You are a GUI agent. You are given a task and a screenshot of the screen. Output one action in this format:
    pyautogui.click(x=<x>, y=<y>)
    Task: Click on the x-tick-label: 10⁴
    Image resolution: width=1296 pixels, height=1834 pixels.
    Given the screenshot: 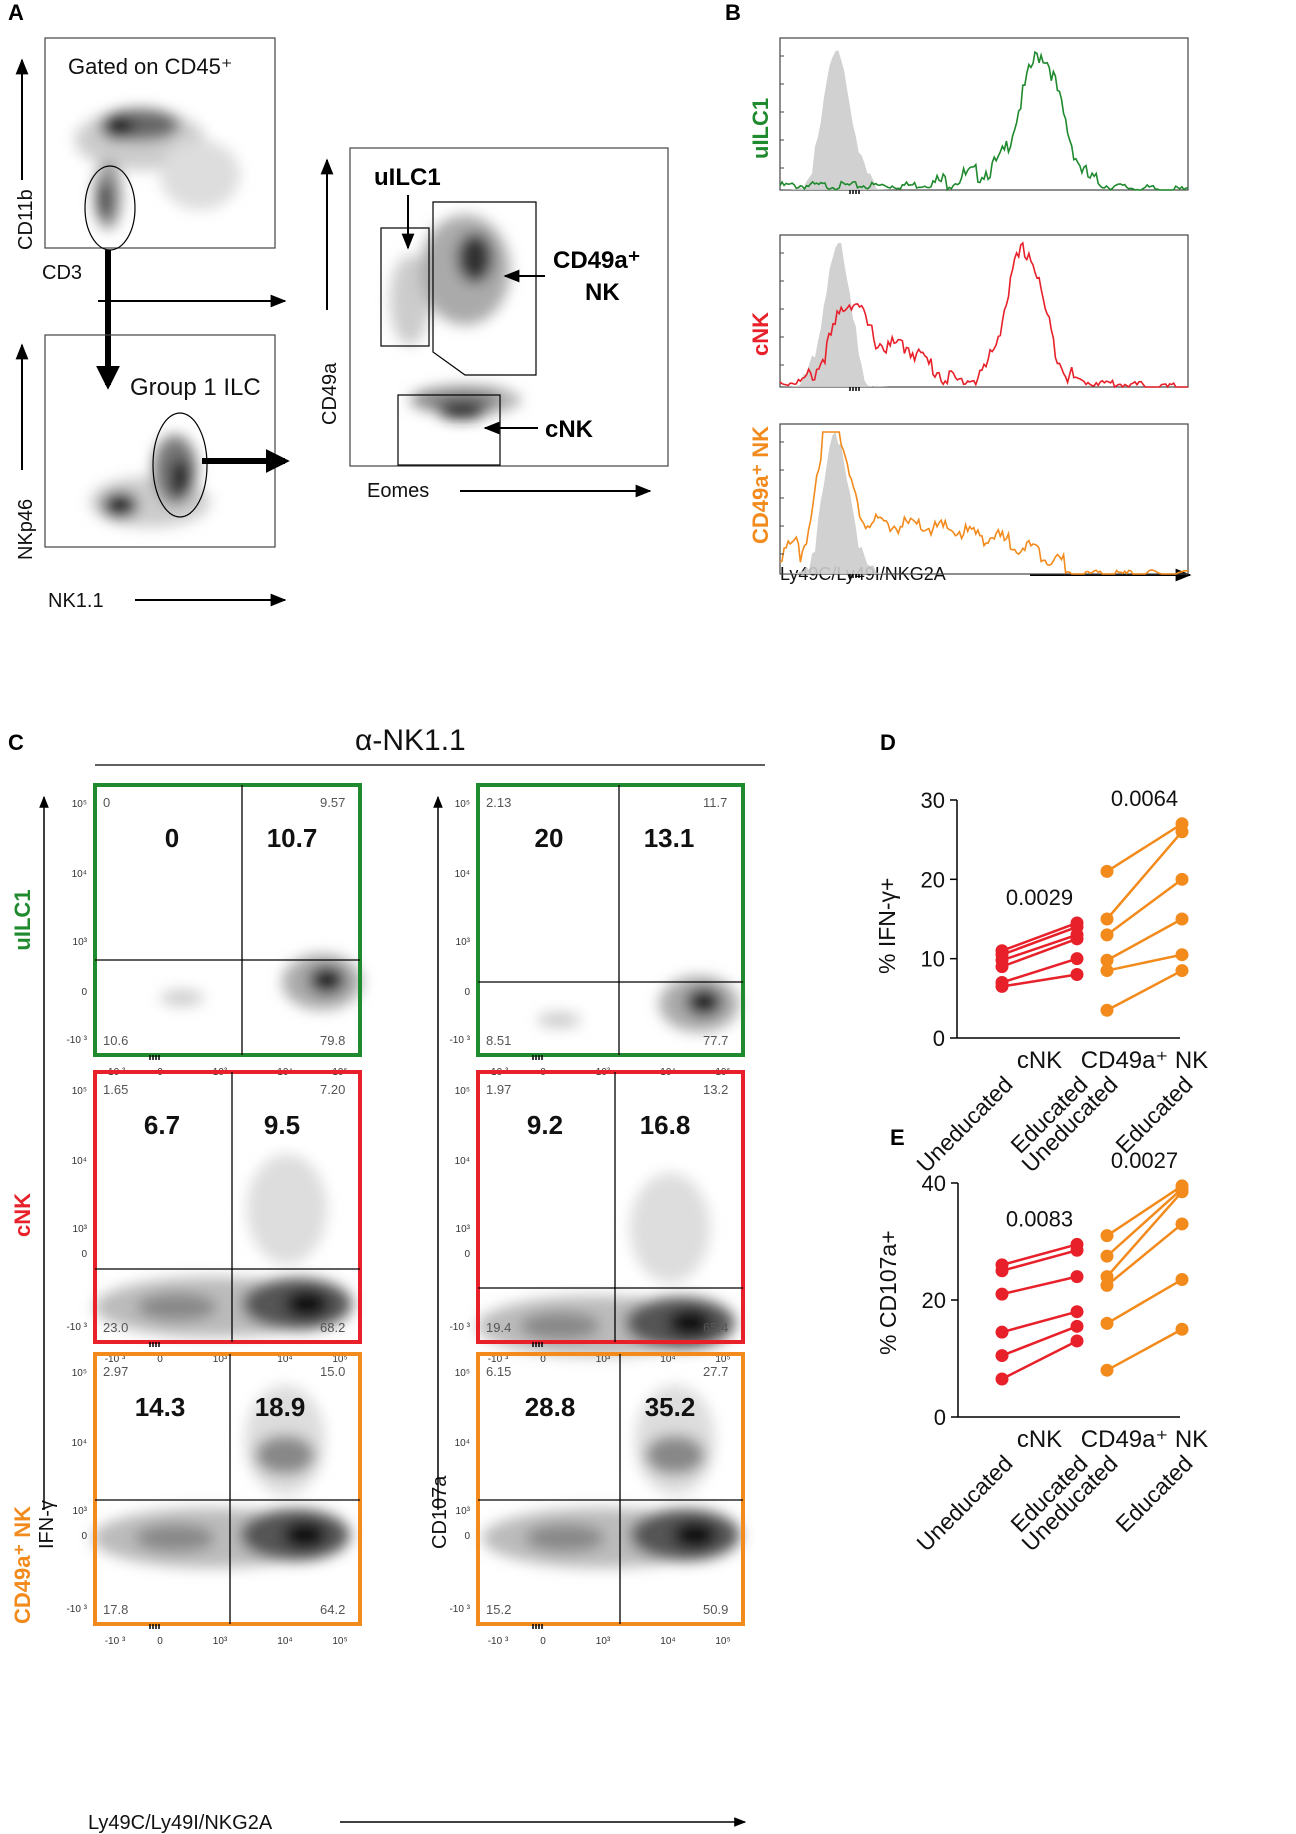 What is the action you would take?
    pyautogui.click(x=284, y=1359)
    